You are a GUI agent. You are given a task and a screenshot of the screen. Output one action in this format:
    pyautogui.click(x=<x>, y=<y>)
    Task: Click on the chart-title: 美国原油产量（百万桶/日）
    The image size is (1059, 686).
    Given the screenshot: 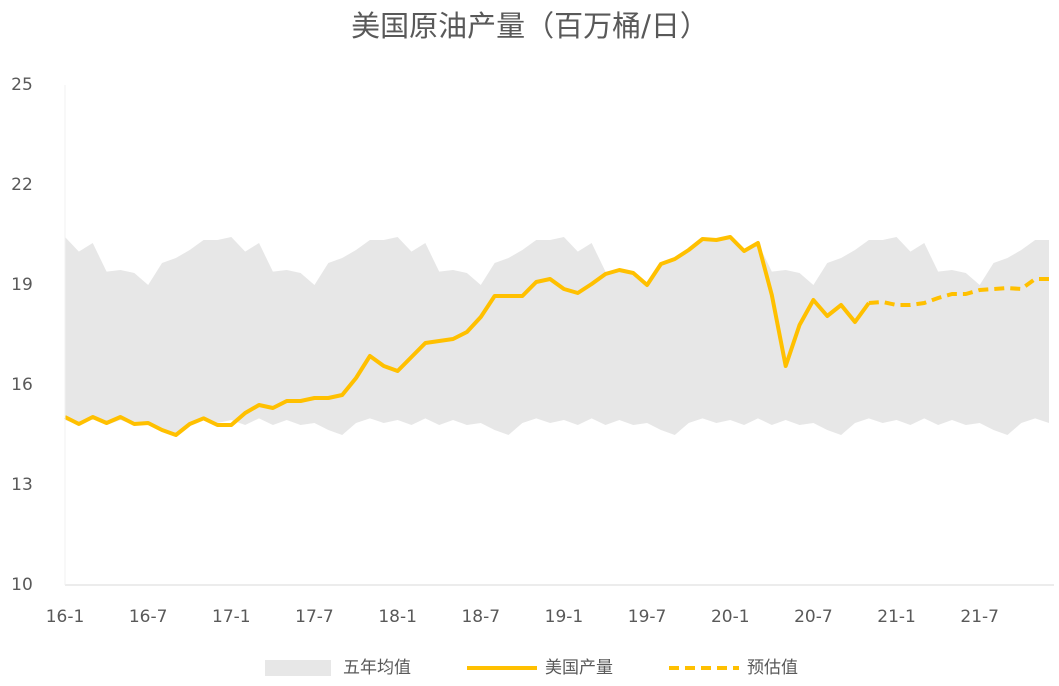 What is the action you would take?
    pyautogui.click(x=530, y=26)
    